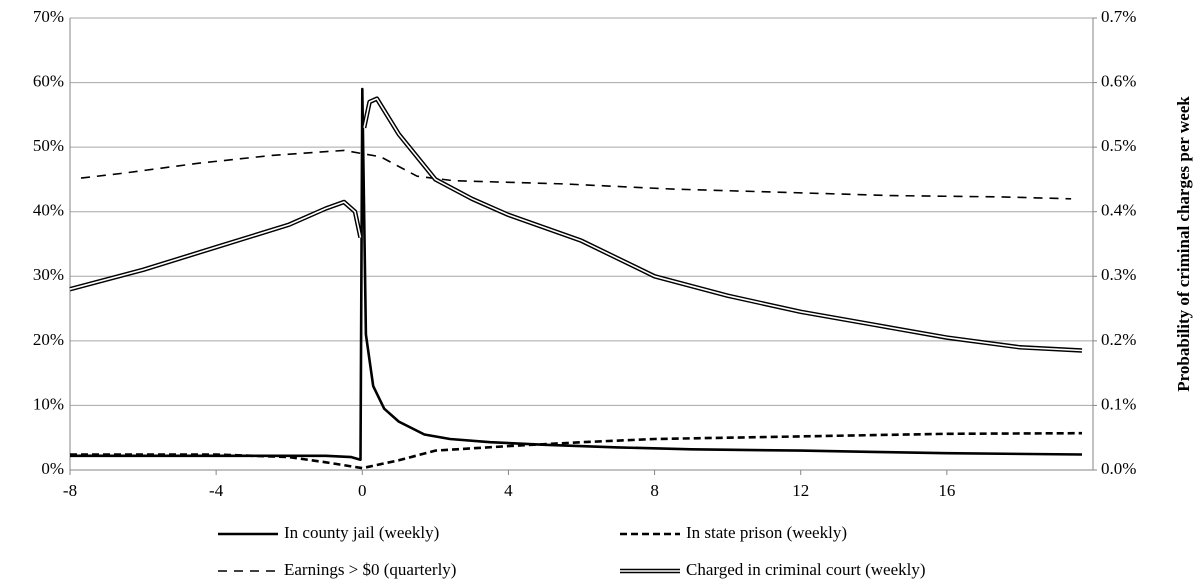 This screenshot has width=1201, height=587. What do you see at coordinates (48, 339) in the screenshot?
I see `y-tick-label: 20%` at bounding box center [48, 339].